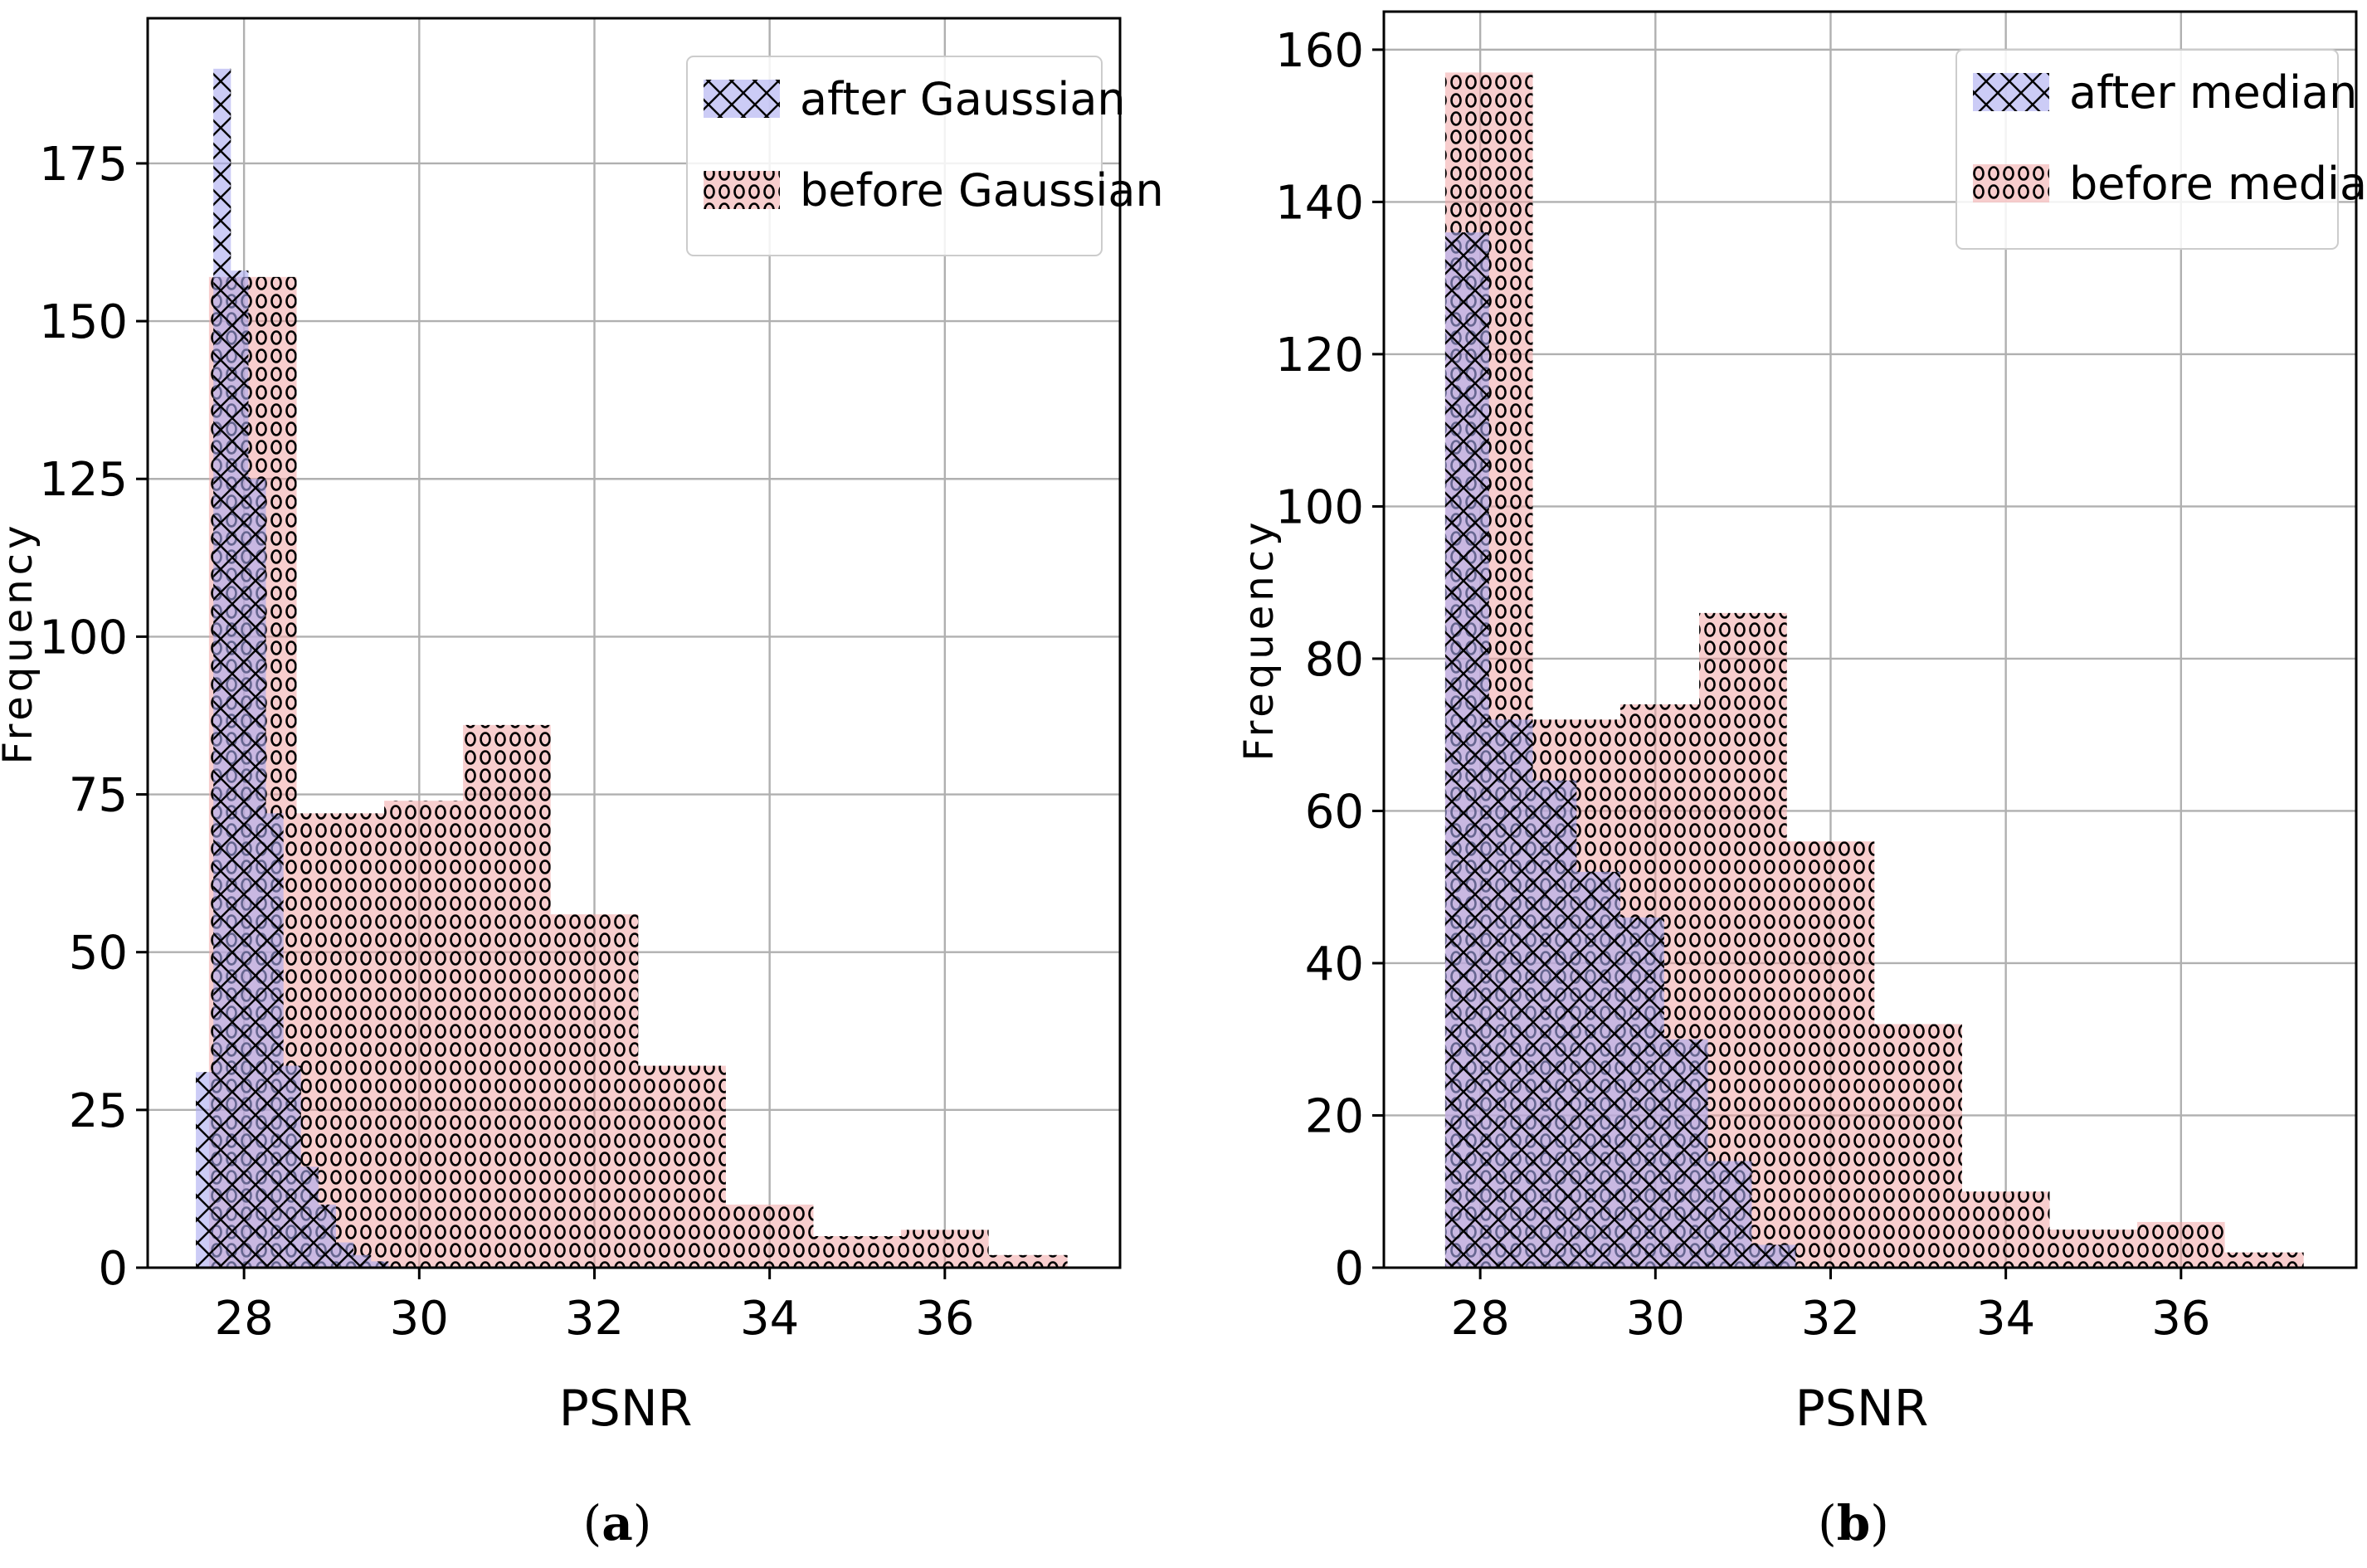 This screenshot has height=1568, width=2367. I want to click on legend-item-after-gaussian: after Gaussian, so click(915, 99).